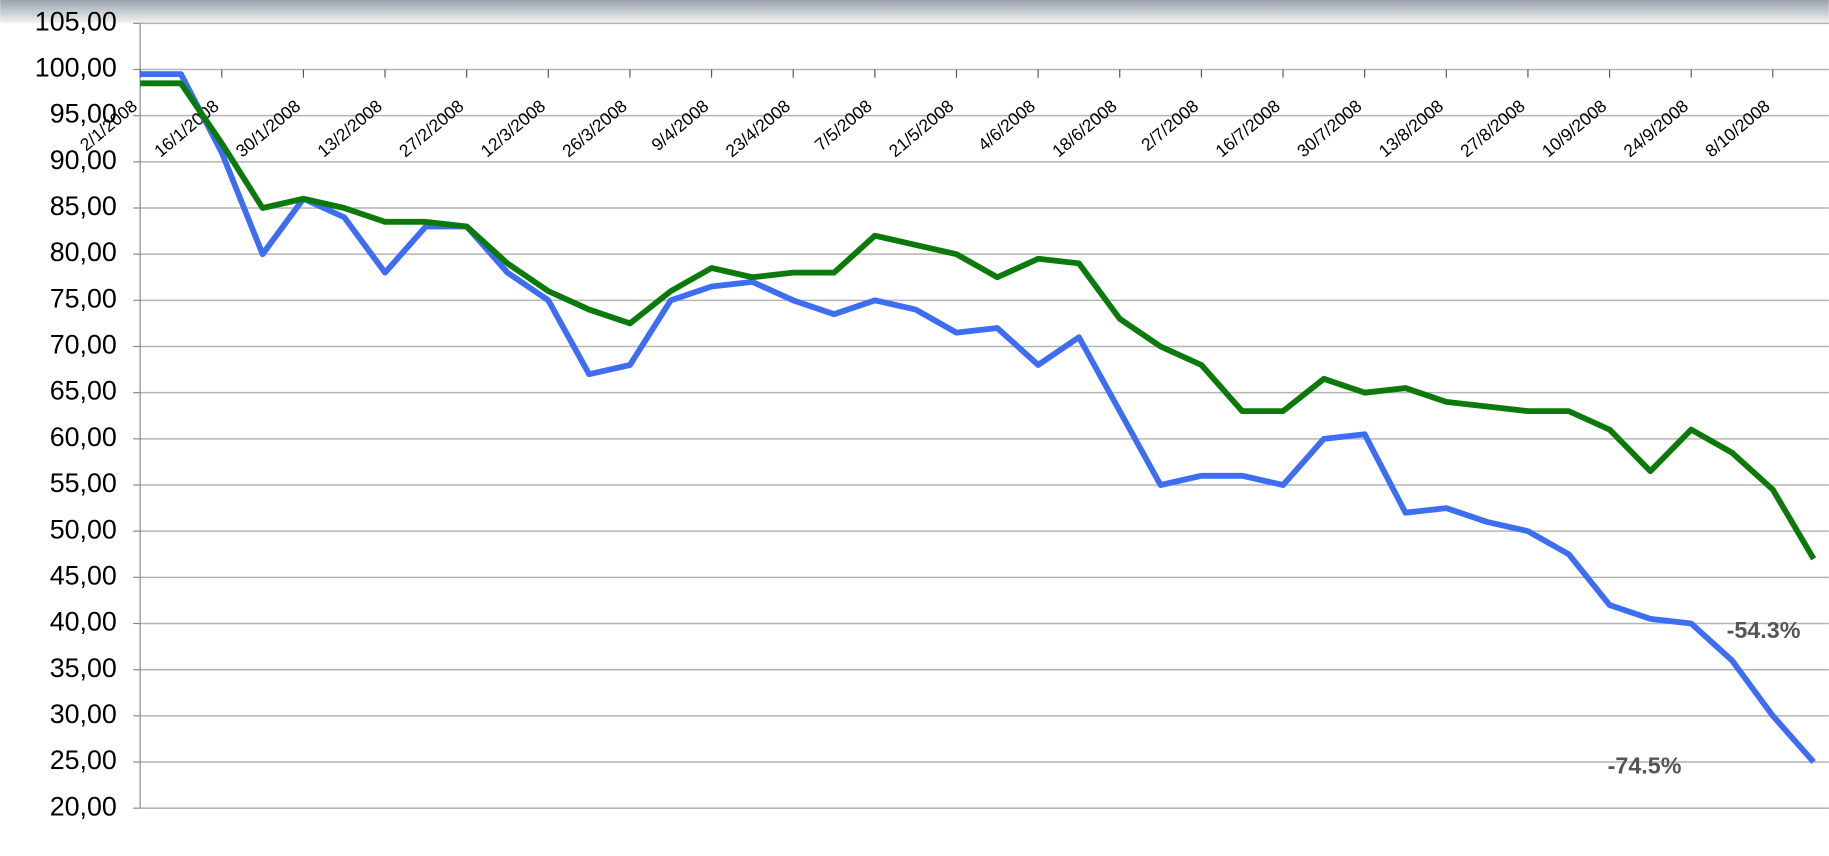 This screenshot has width=1829, height=856. Describe the element at coordinates (1764, 630) in the screenshot. I see `annotation: -54.3%` at that location.